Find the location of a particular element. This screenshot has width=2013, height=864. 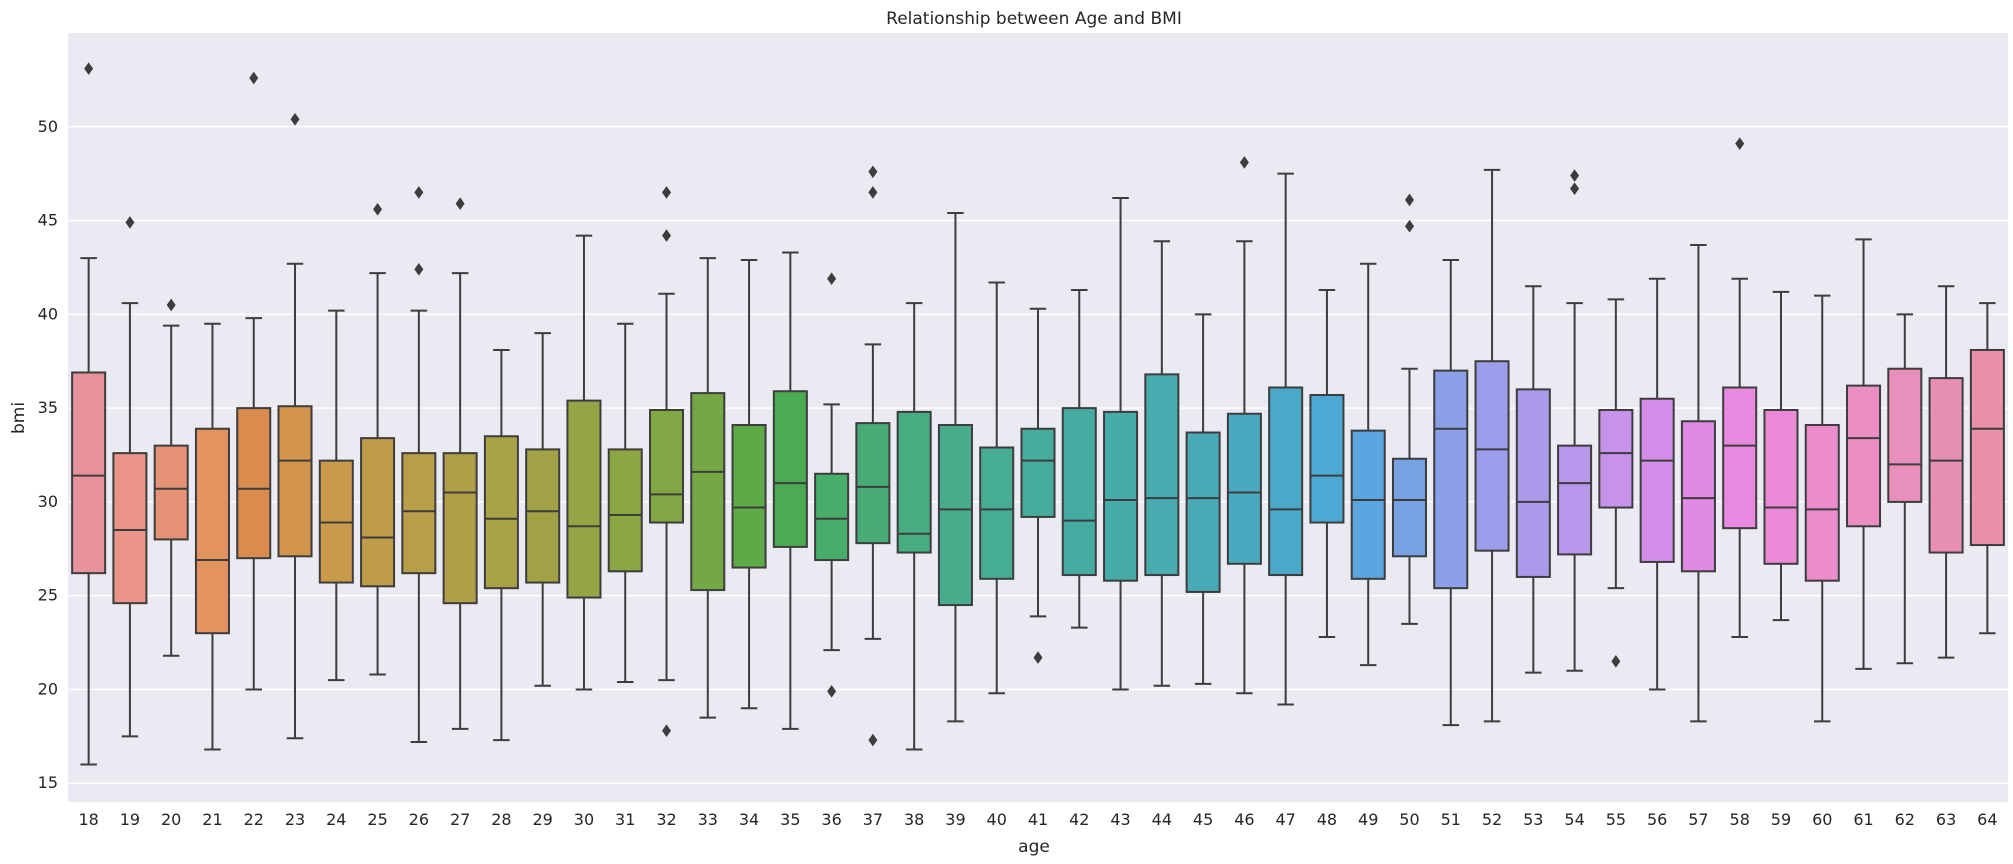

x-tick-label-50: 50 is located at coordinates (1409, 819).